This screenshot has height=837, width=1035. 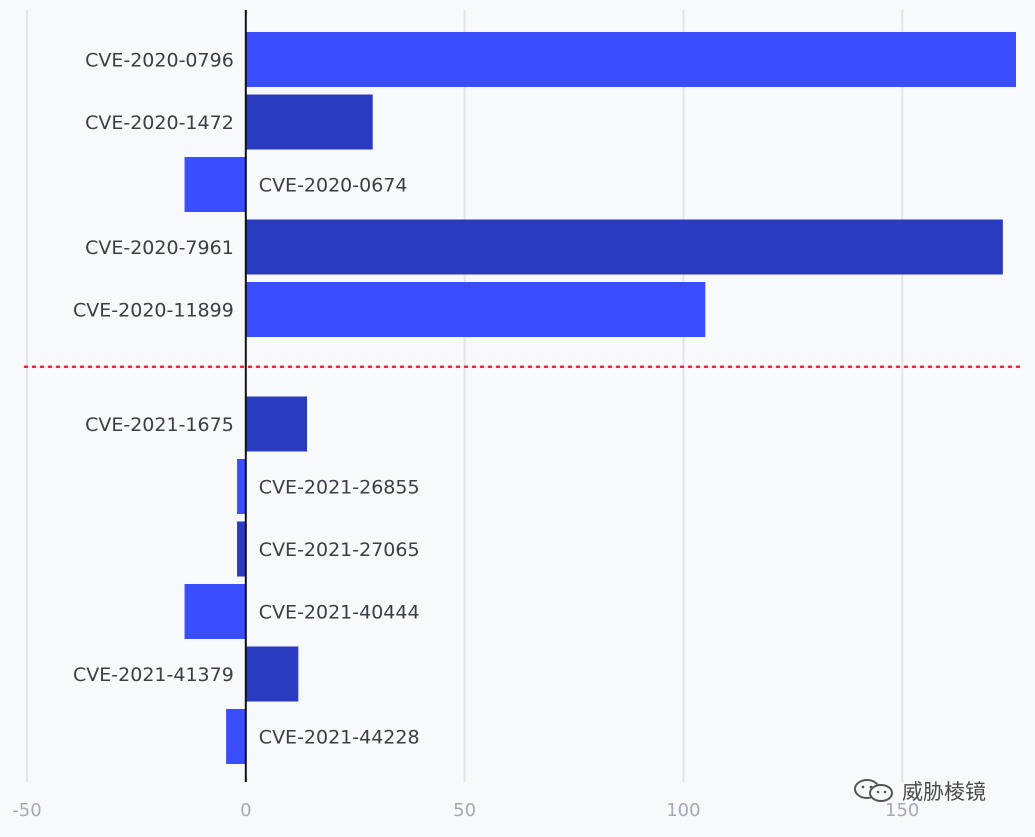 I want to click on watermark: 威胁棱镜, so click(x=919, y=791).